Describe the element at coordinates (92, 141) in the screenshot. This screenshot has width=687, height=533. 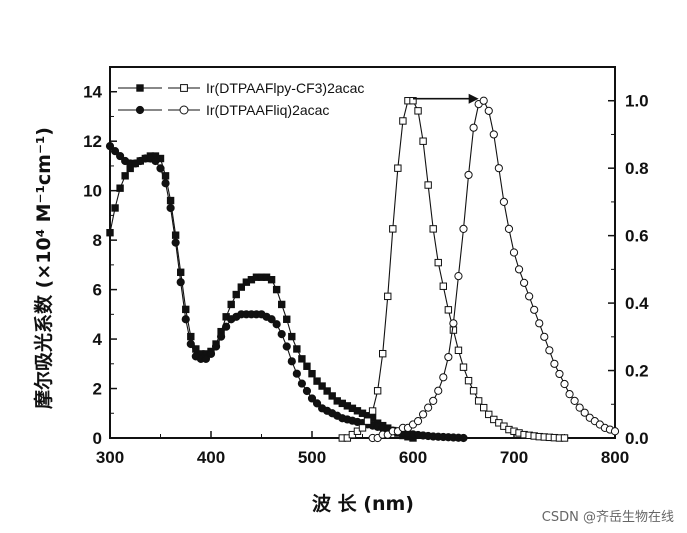
I see `left-y-tick-label: 12` at that location.